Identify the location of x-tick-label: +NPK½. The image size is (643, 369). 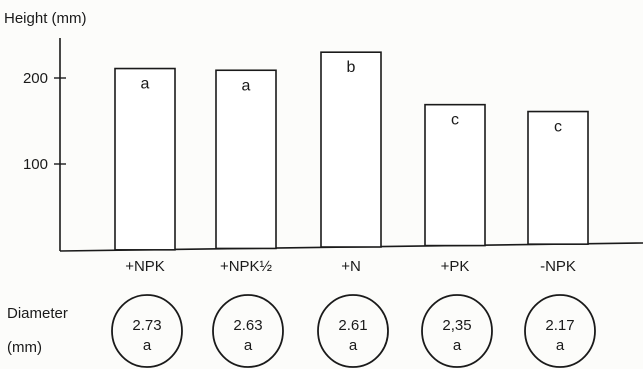
(246, 266).